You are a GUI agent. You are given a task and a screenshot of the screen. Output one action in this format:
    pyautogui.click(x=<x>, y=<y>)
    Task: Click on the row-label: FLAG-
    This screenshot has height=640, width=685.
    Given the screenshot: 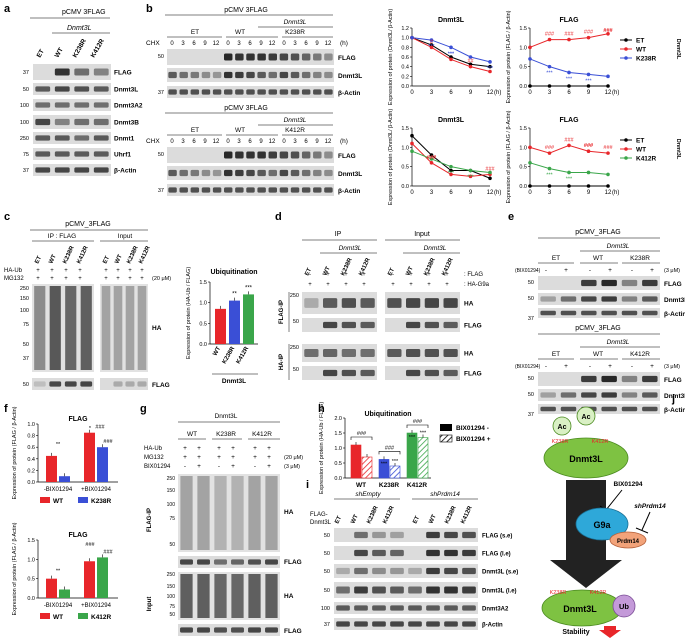 What is the action you would take?
    pyautogui.click(x=319, y=515)
    